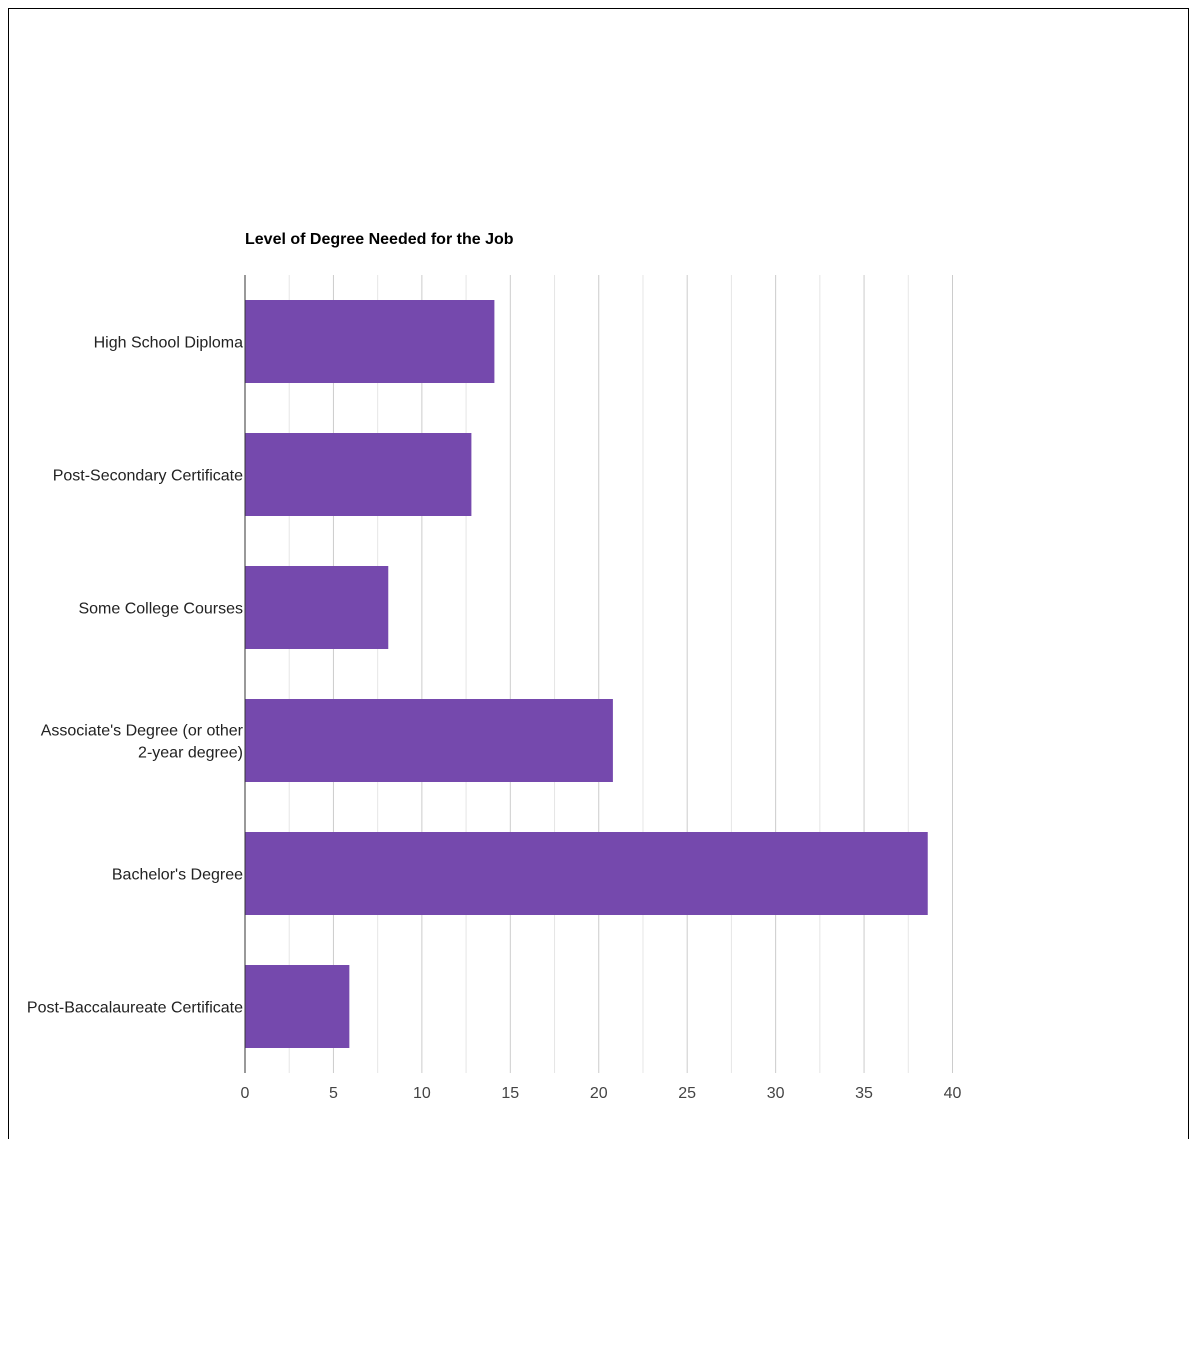 This screenshot has height=1350, width=1200. What do you see at coordinates (379, 239) in the screenshot?
I see `chart-title: Level of Degree Needed for the Job` at bounding box center [379, 239].